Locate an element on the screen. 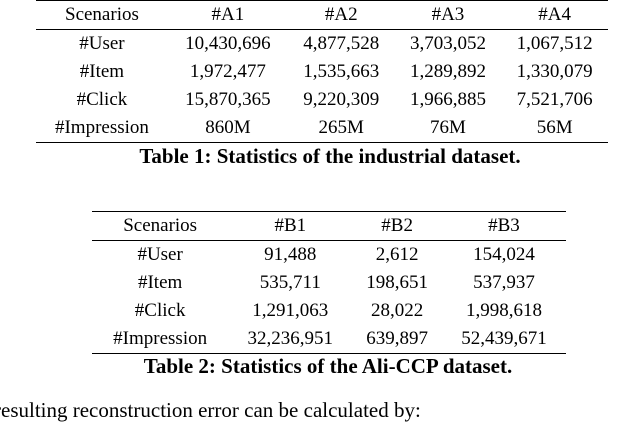  table-cell: 1,972,477 is located at coordinates (227, 71).